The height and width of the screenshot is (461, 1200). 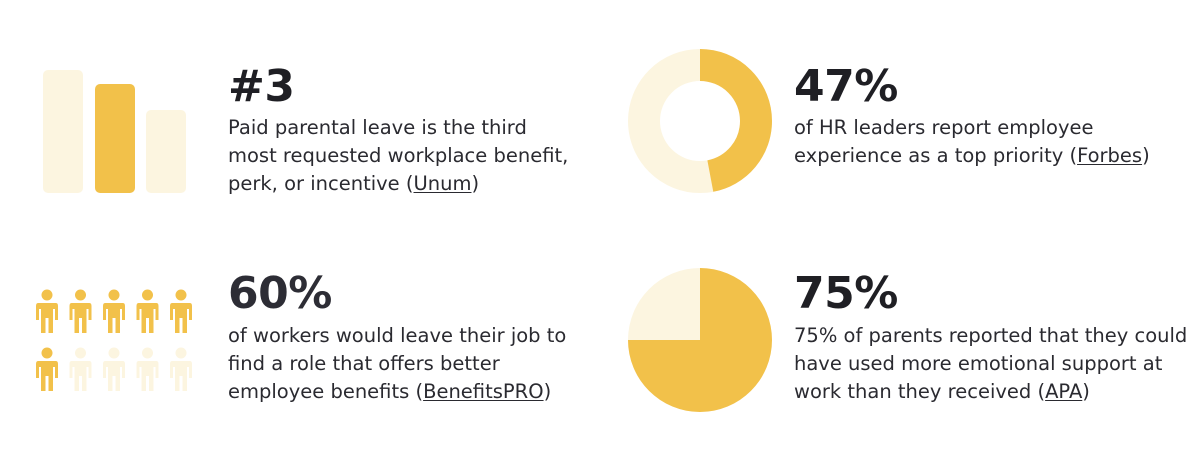 I want to click on stat-value: 47%, so click(x=846, y=86).